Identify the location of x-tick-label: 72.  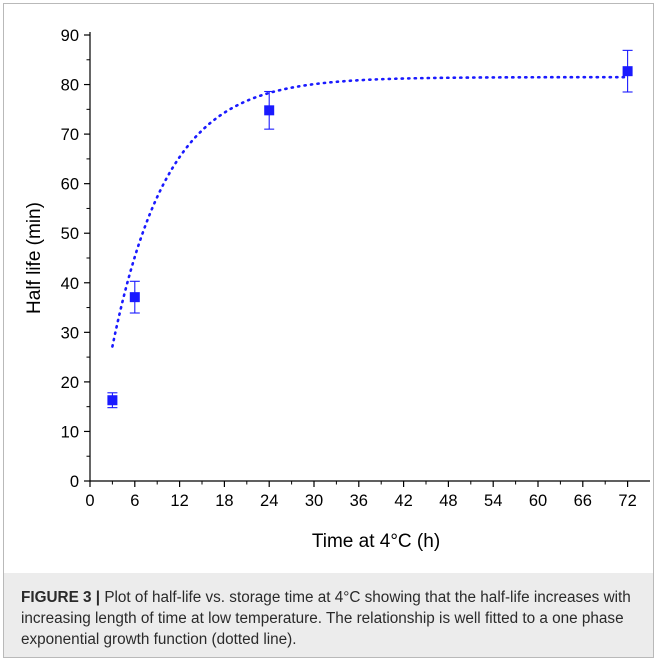
(627, 501).